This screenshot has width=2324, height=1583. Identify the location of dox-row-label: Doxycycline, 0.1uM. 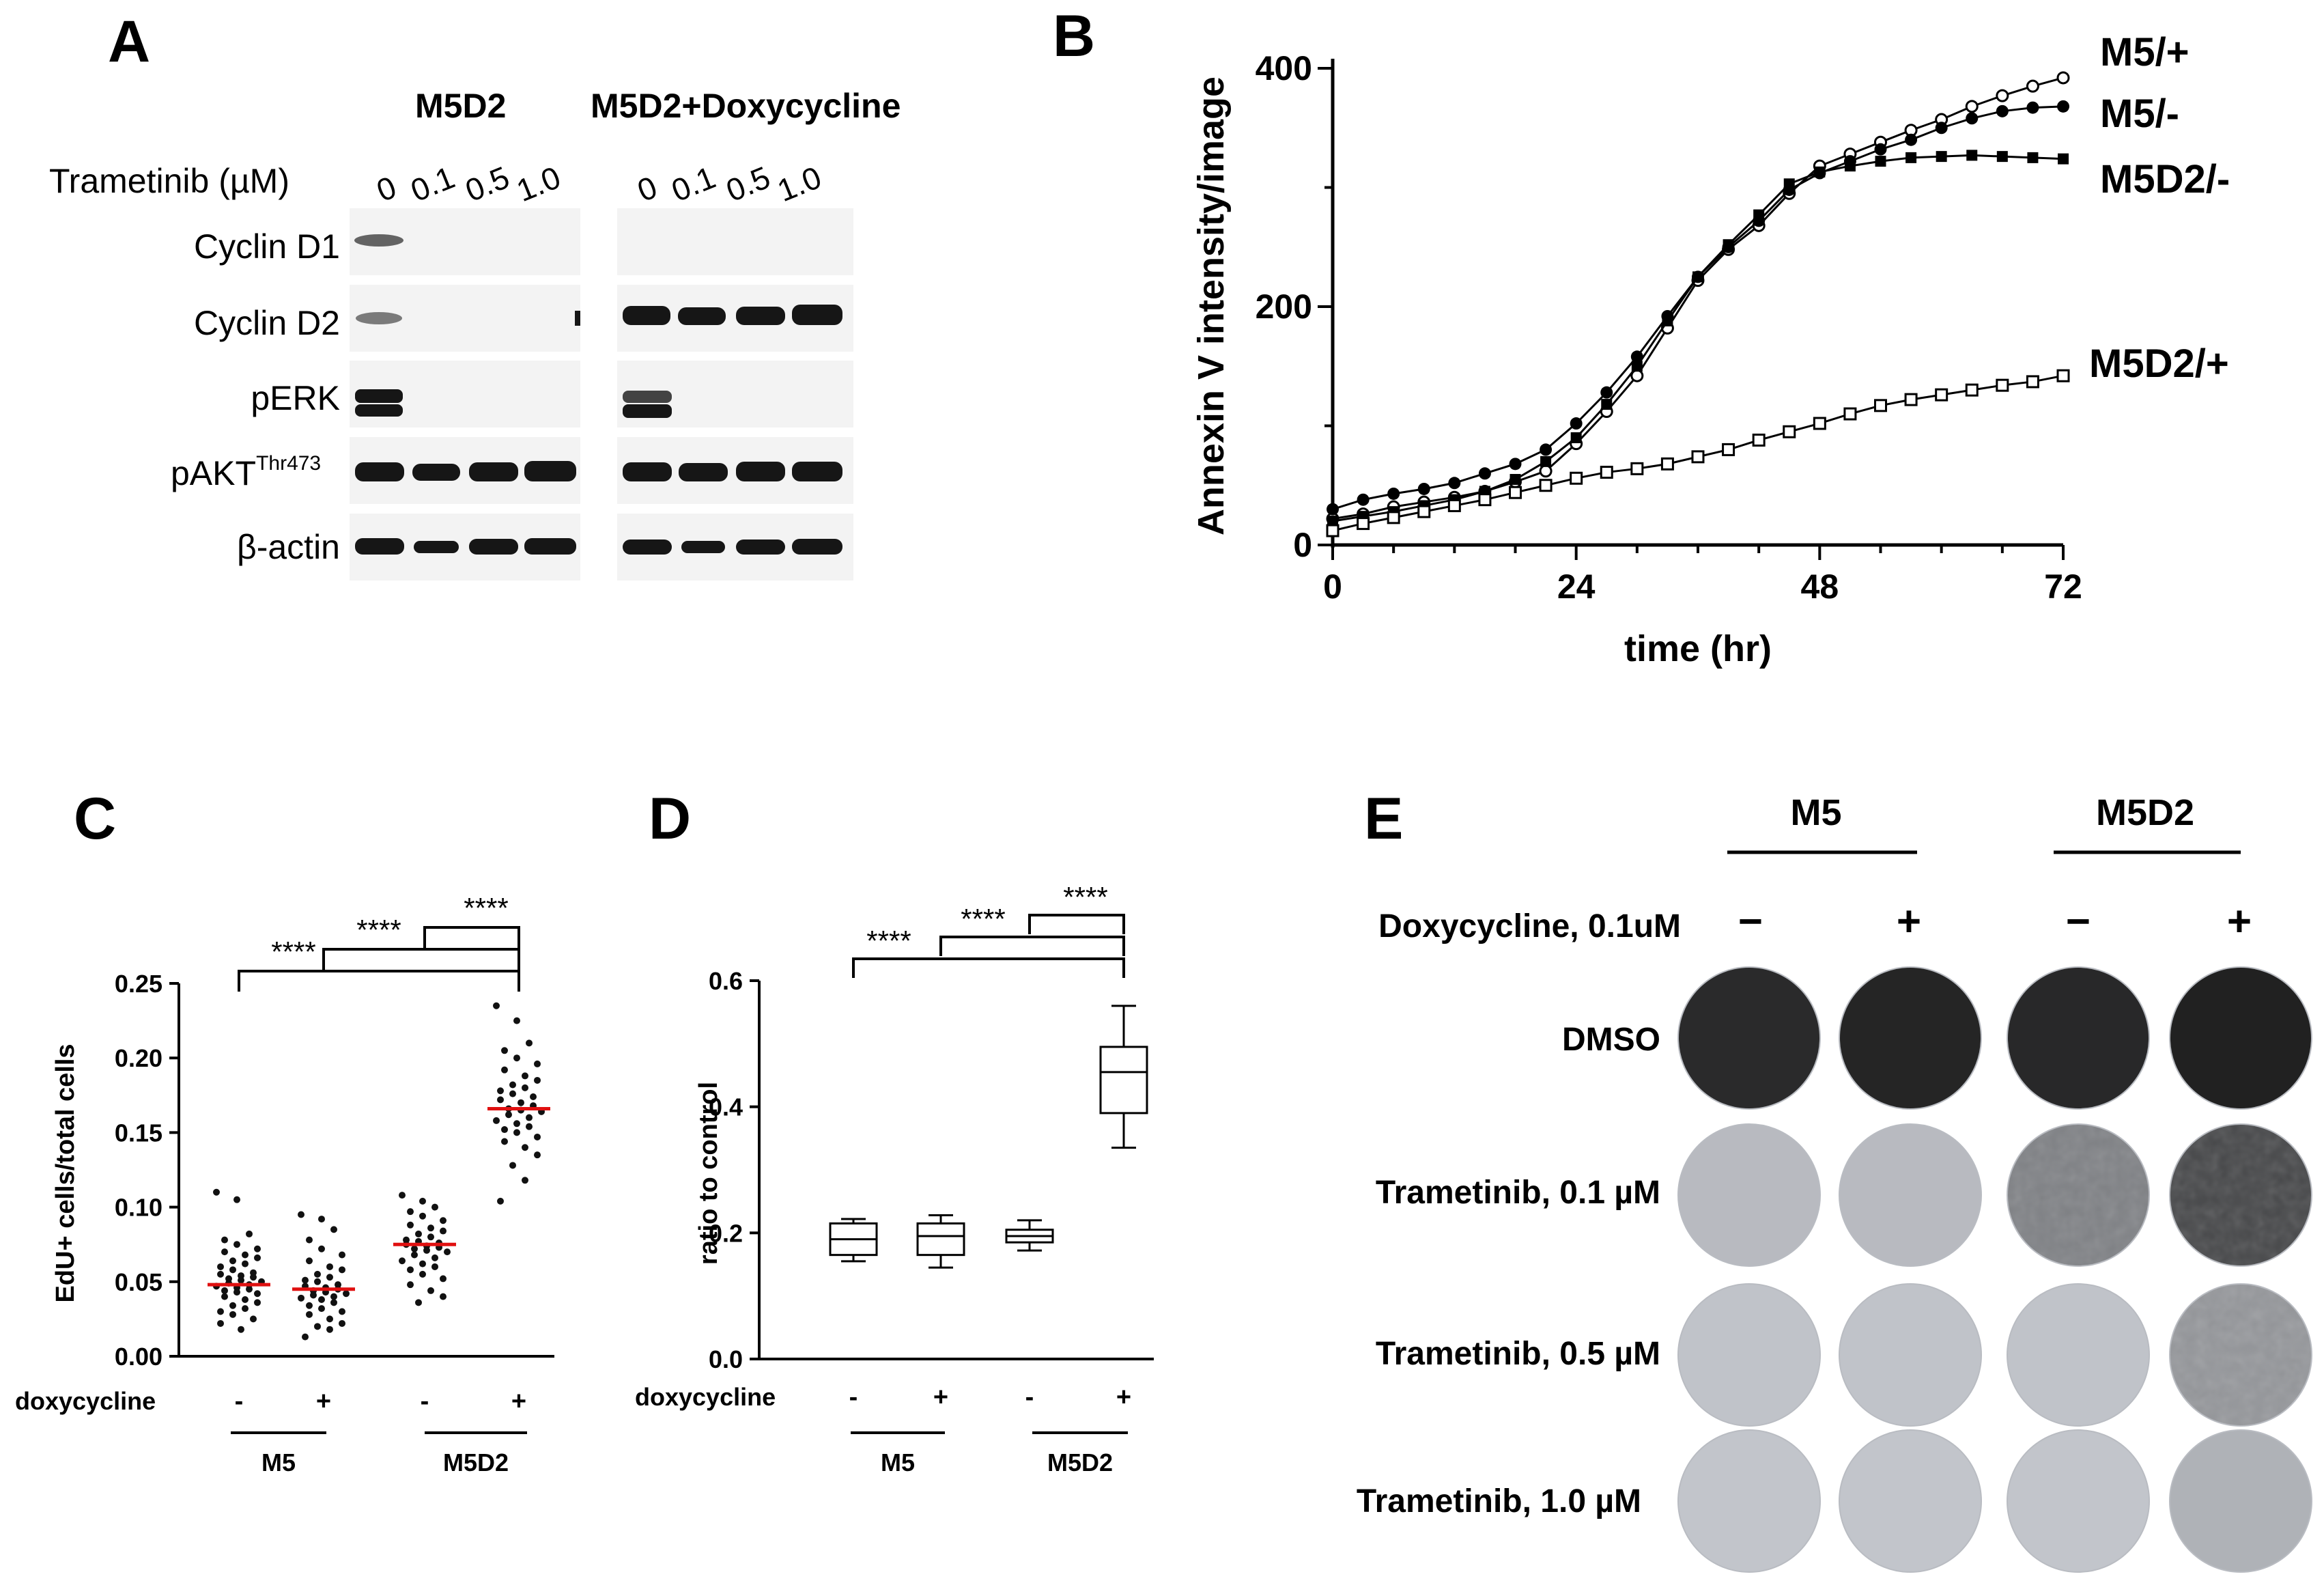
(1529, 926).